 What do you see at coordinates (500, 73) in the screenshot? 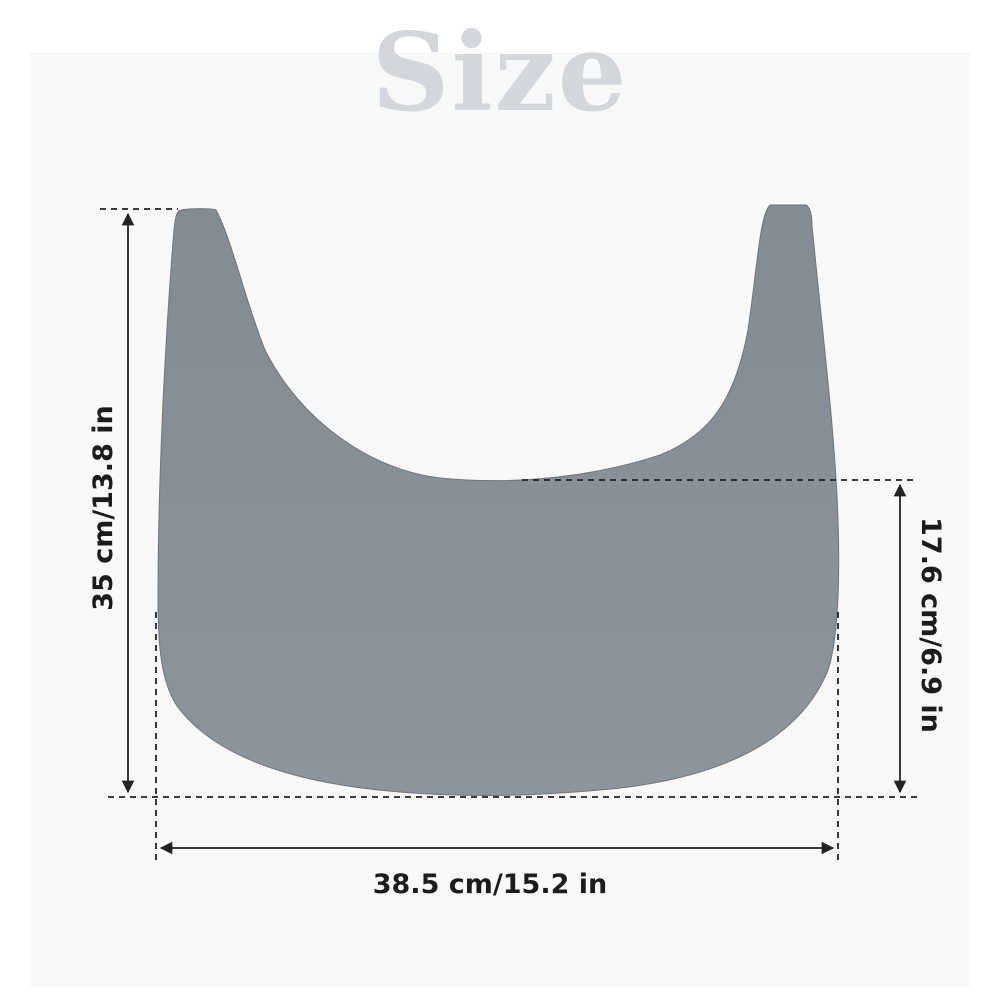
I see `page-title: Size` at bounding box center [500, 73].